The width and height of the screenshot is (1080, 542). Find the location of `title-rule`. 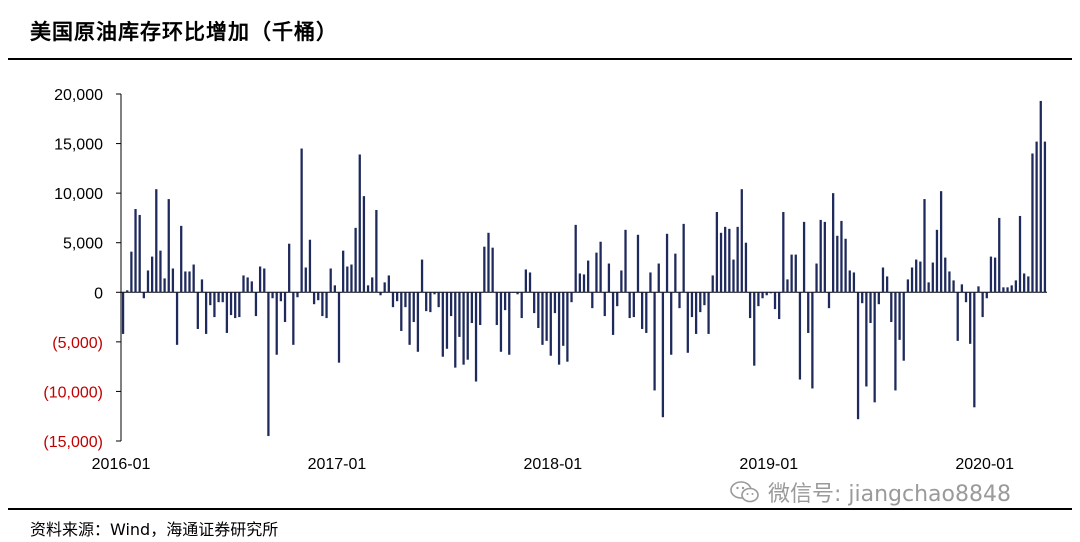

title-rule is located at coordinates (540, 59).